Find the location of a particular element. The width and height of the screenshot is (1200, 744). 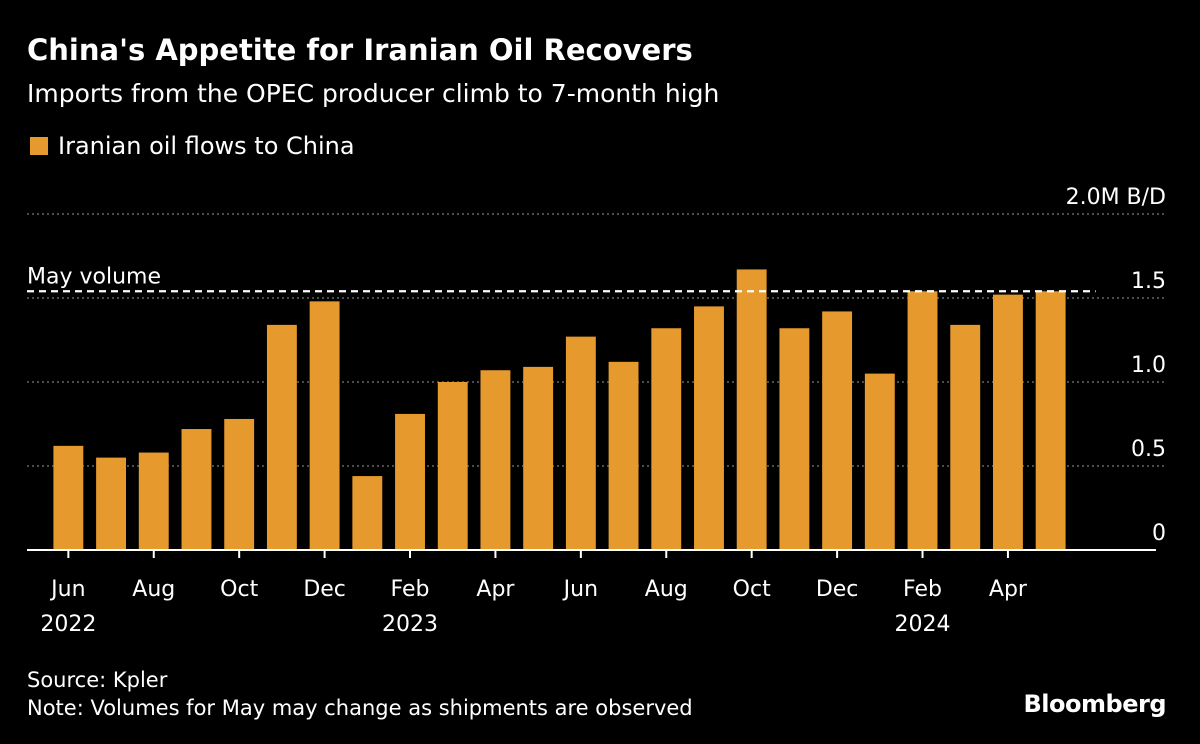

y-tick-label: 2.0M B/D is located at coordinates (1116, 197).